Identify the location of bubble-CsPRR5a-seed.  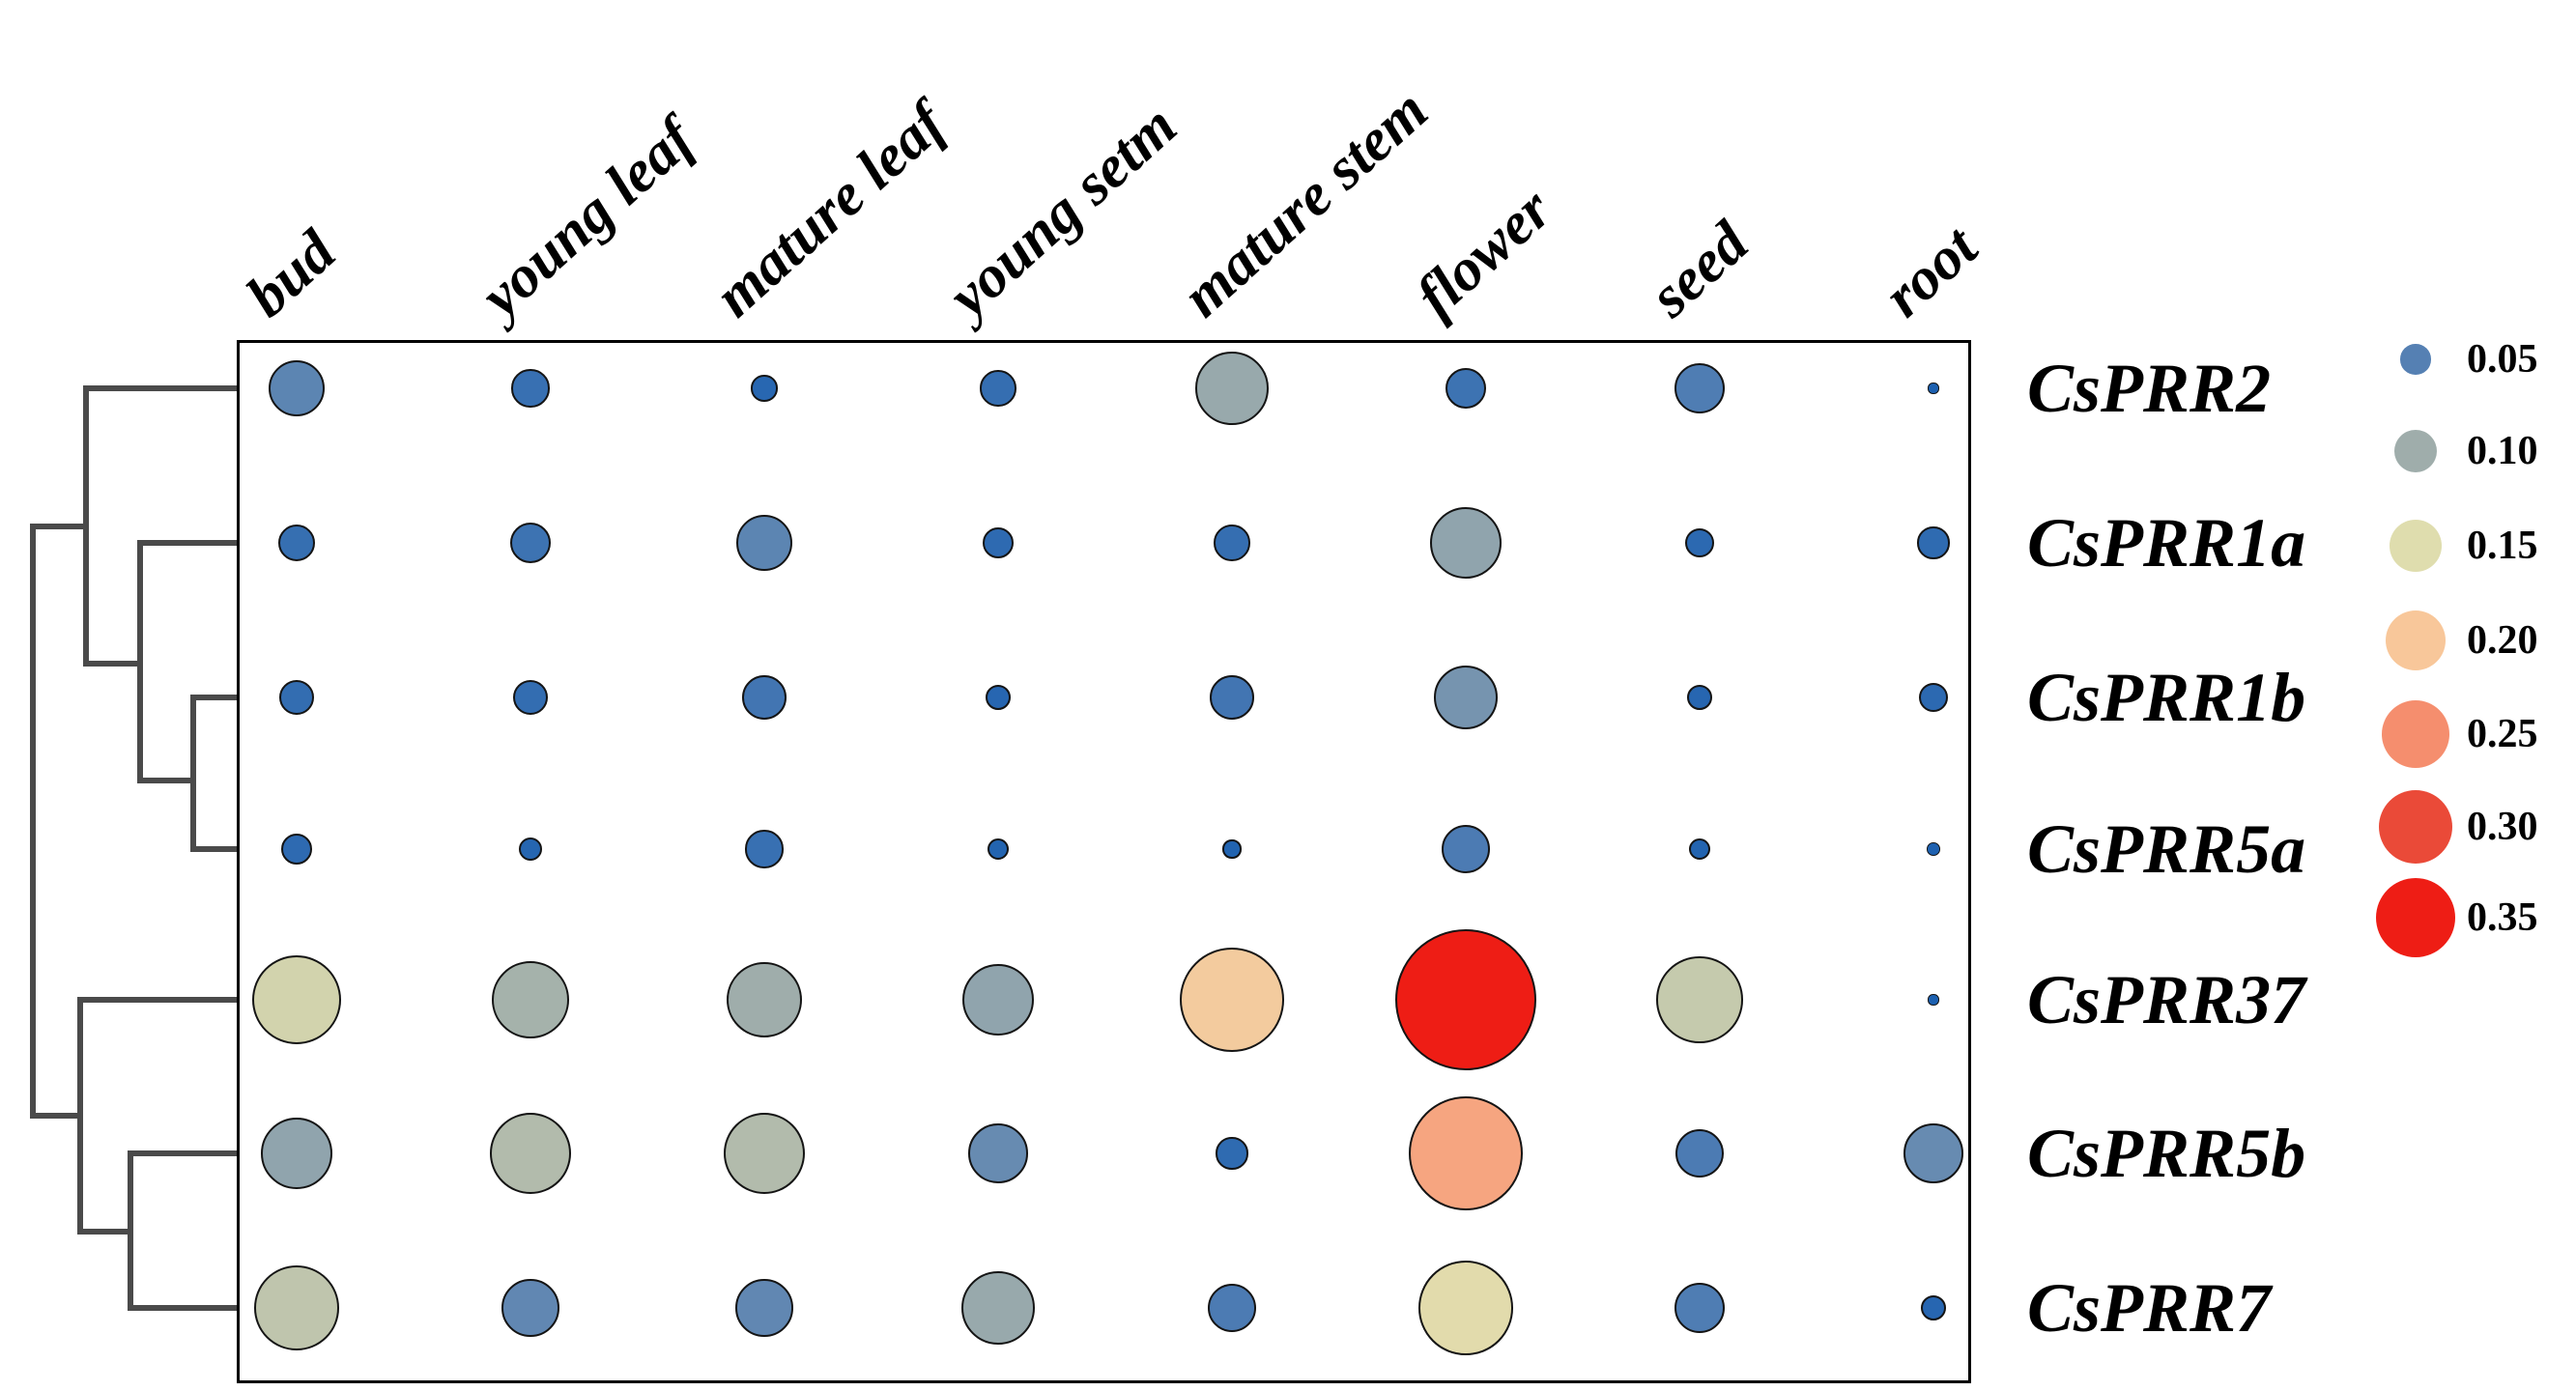
(1700, 849).